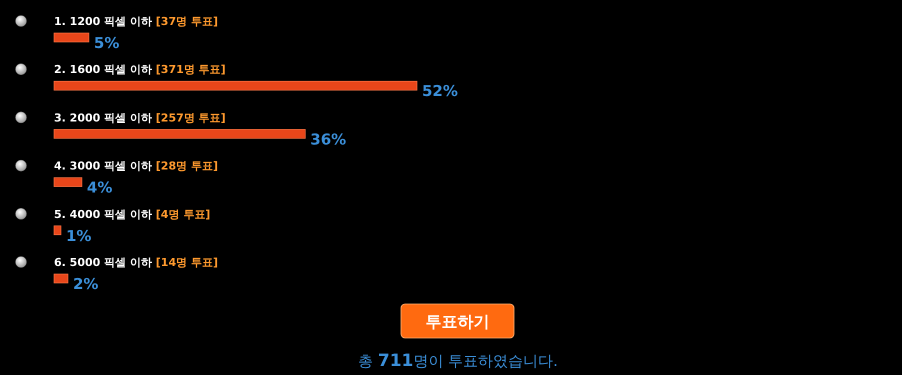 Image resolution: width=902 pixels, height=375 pixels. I want to click on y-tick-label: 5. 4000 픽셀 이하 [4명 투표], so click(132, 214).